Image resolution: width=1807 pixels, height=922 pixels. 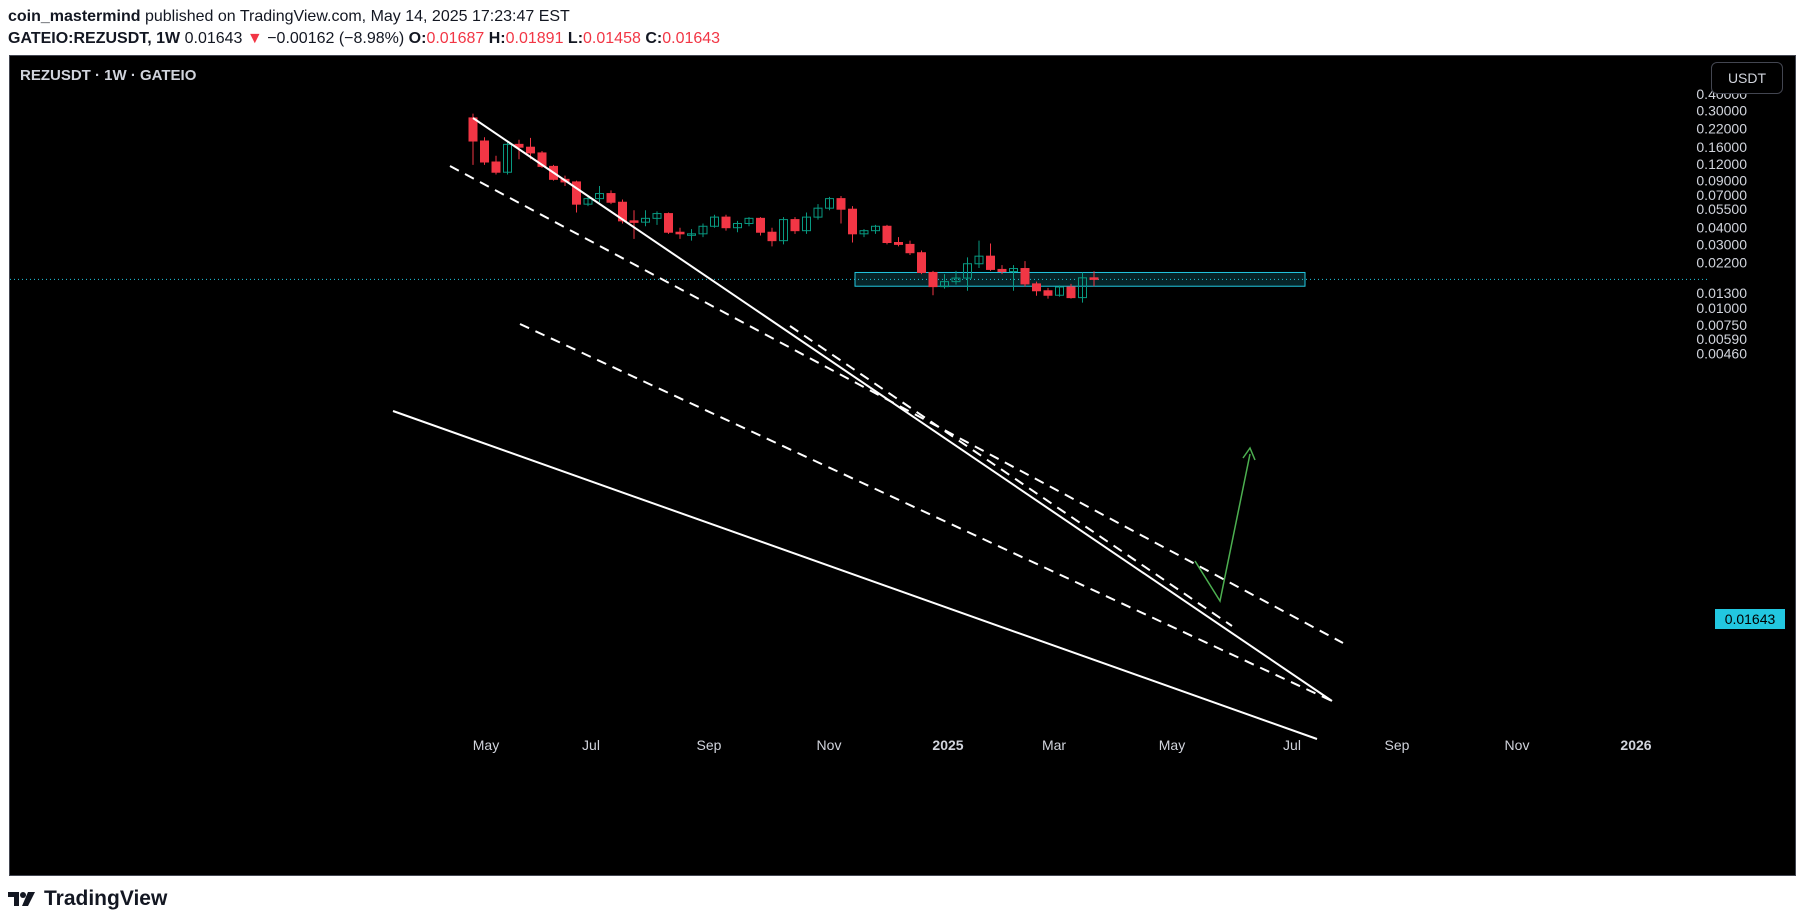 What do you see at coordinates (74, 16) in the screenshot?
I see `author-name: coin_mastermind` at bounding box center [74, 16].